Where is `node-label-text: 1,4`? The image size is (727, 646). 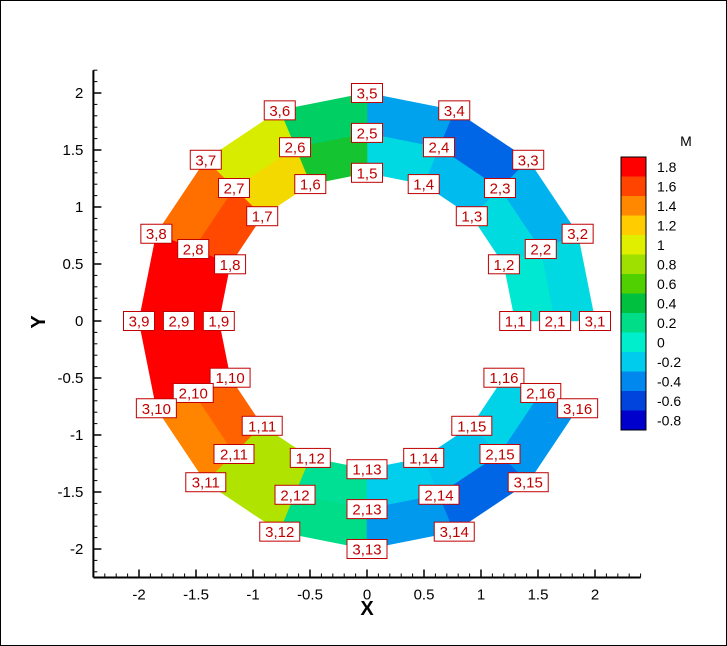 node-label-text: 1,4 is located at coordinates (423, 185).